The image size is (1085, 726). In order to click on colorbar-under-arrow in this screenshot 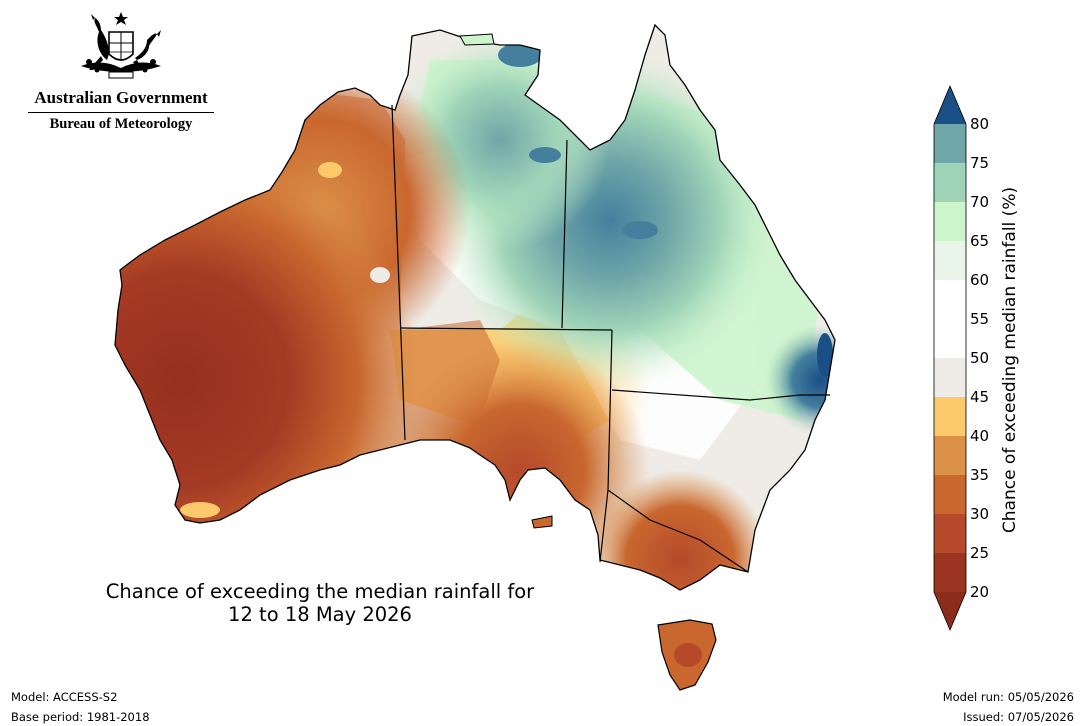, I will do `click(950, 611)`.